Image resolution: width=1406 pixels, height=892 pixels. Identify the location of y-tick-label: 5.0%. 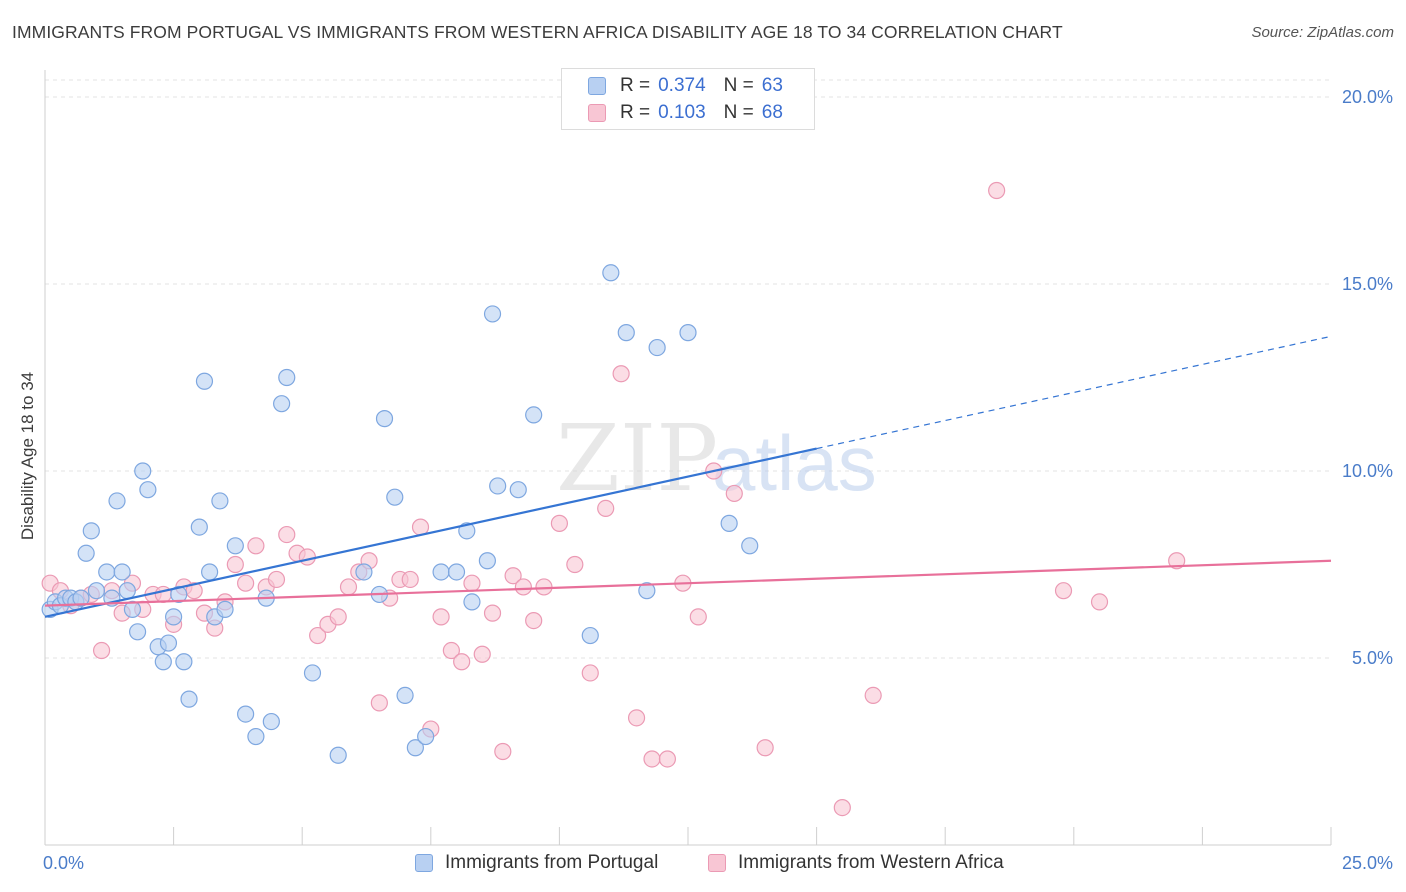
(1372, 658).